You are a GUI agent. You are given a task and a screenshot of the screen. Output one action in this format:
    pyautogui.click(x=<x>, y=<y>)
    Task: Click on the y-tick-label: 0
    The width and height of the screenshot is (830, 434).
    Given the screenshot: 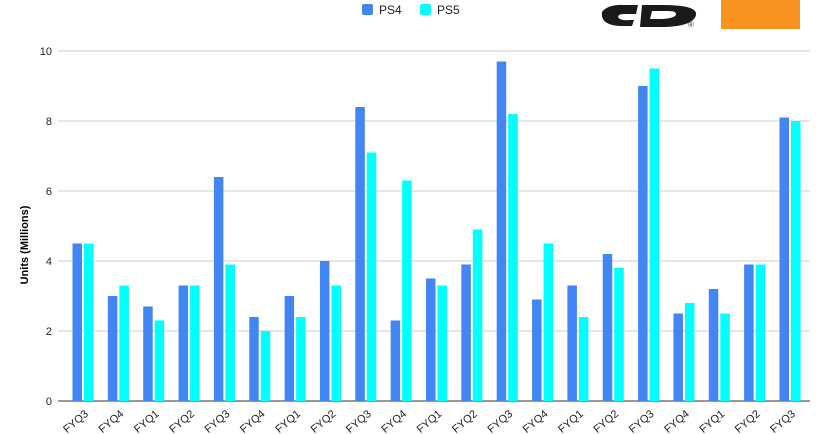 What is the action you would take?
    pyautogui.click(x=49, y=402)
    